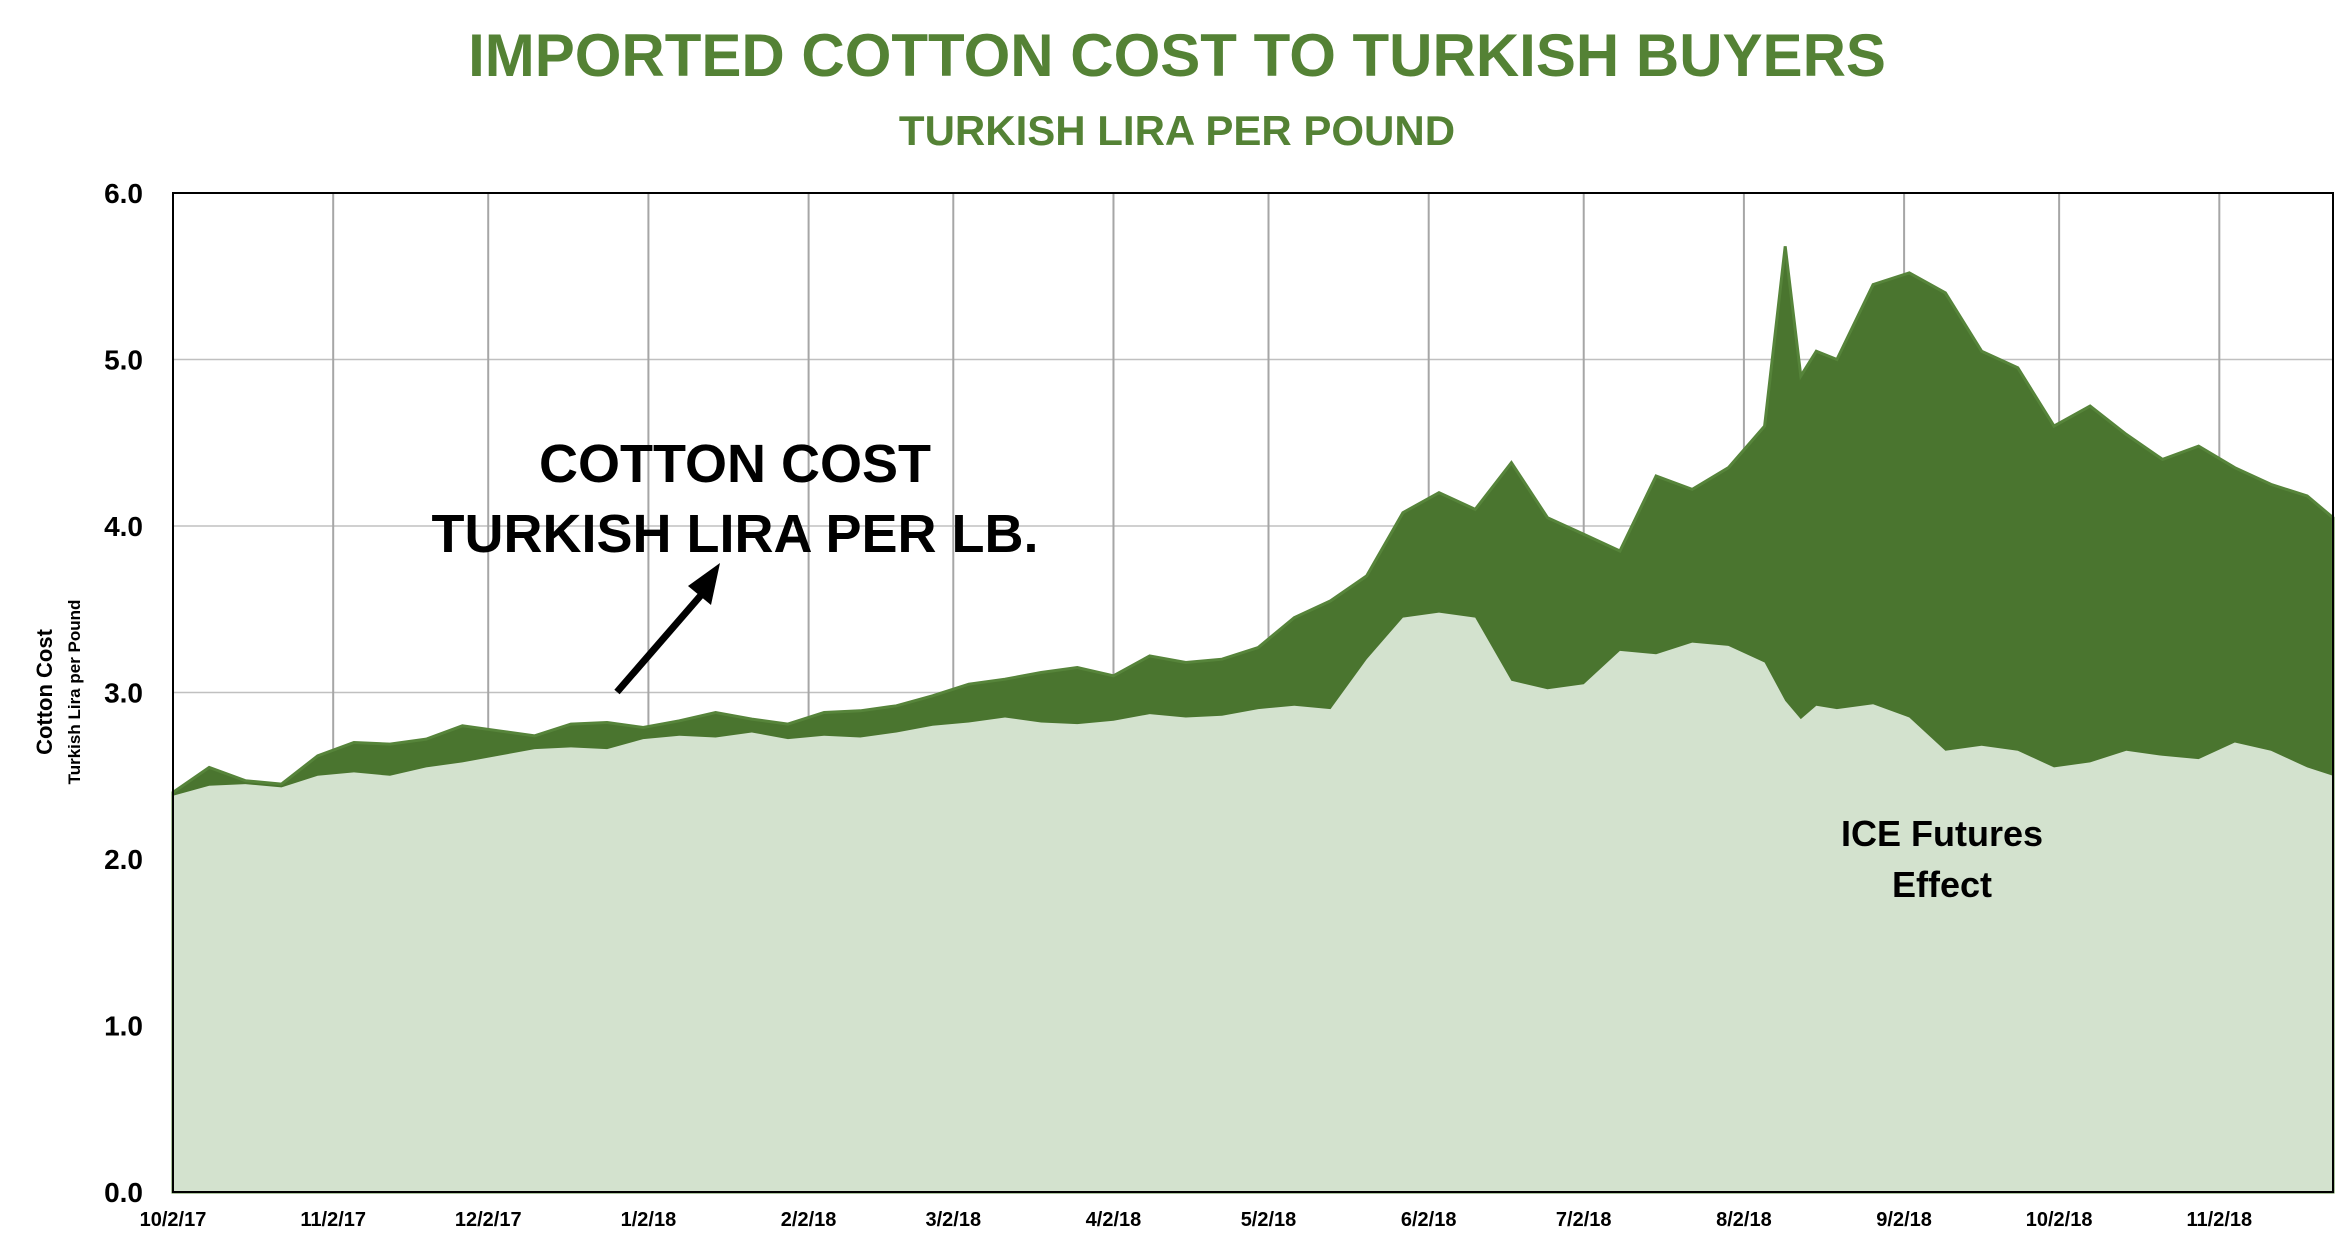 The width and height of the screenshot is (2350, 1241). What do you see at coordinates (44, 691) in the screenshot?
I see `y-axis-label: Cotton Cost` at bounding box center [44, 691].